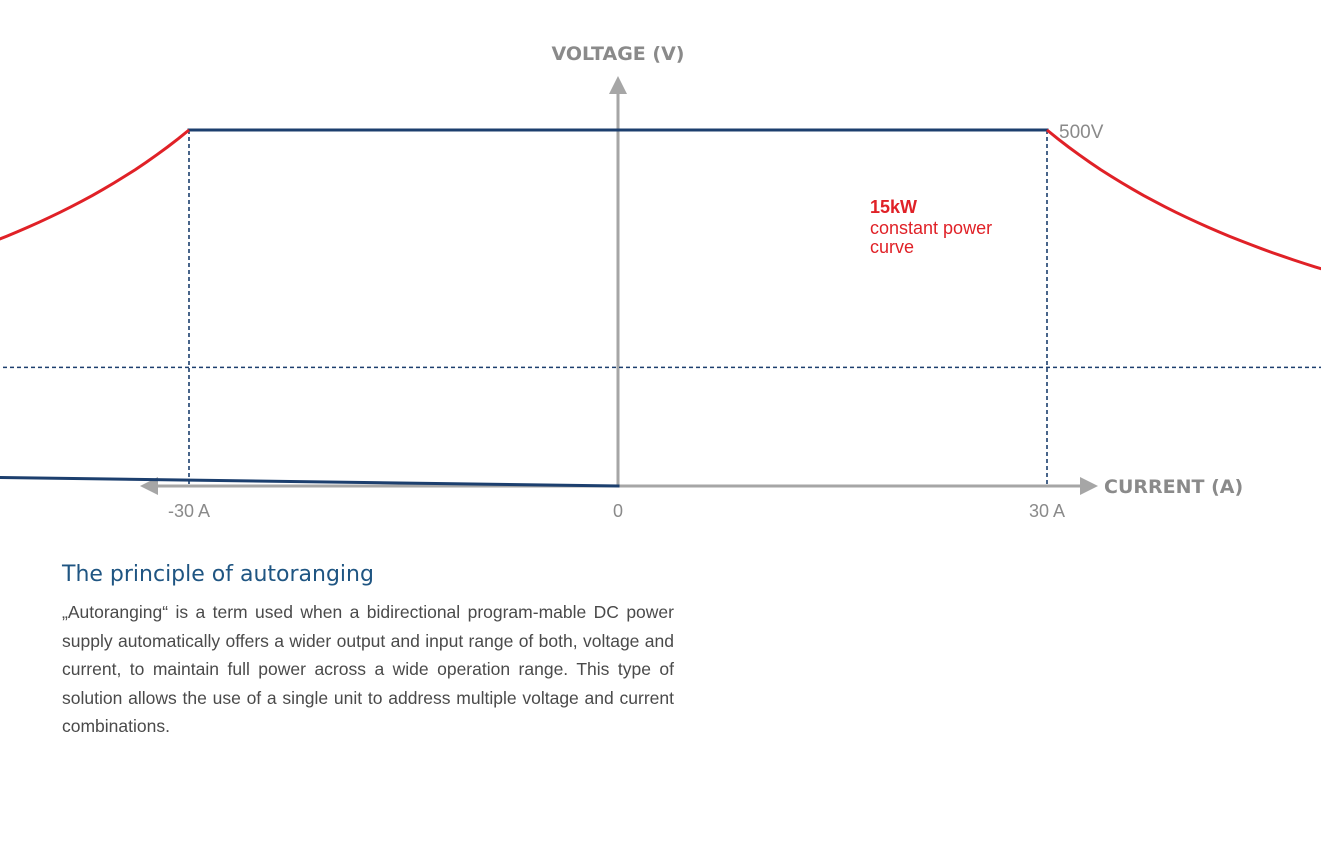 This screenshot has width=1321, height=847. I want to click on power-curve-left, so click(95, 184).